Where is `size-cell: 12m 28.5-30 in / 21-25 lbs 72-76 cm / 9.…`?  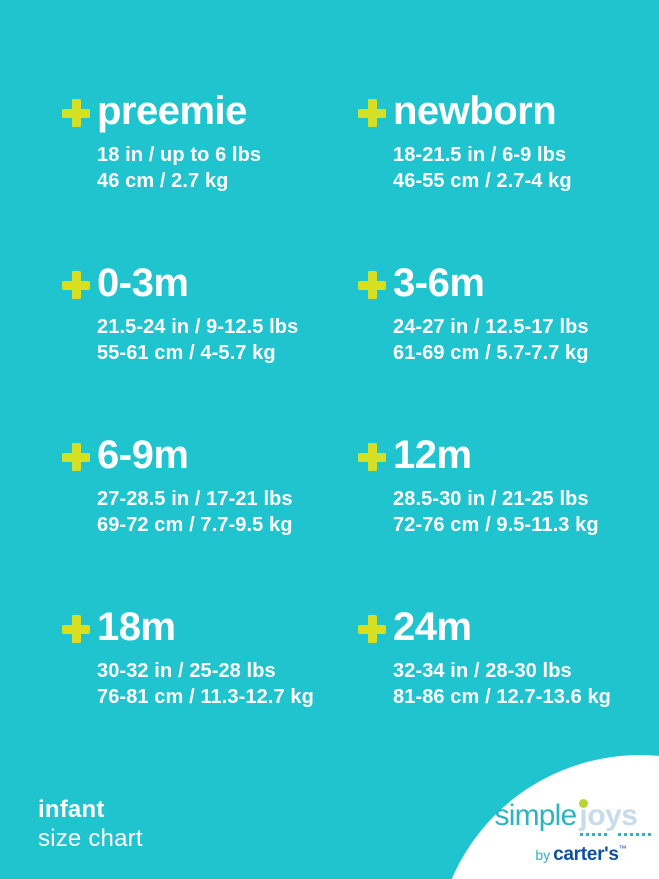 size-cell: 12m 28.5-30 in / 21-25 lbs 72-76 cm / 9.… is located at coordinates (498, 518).